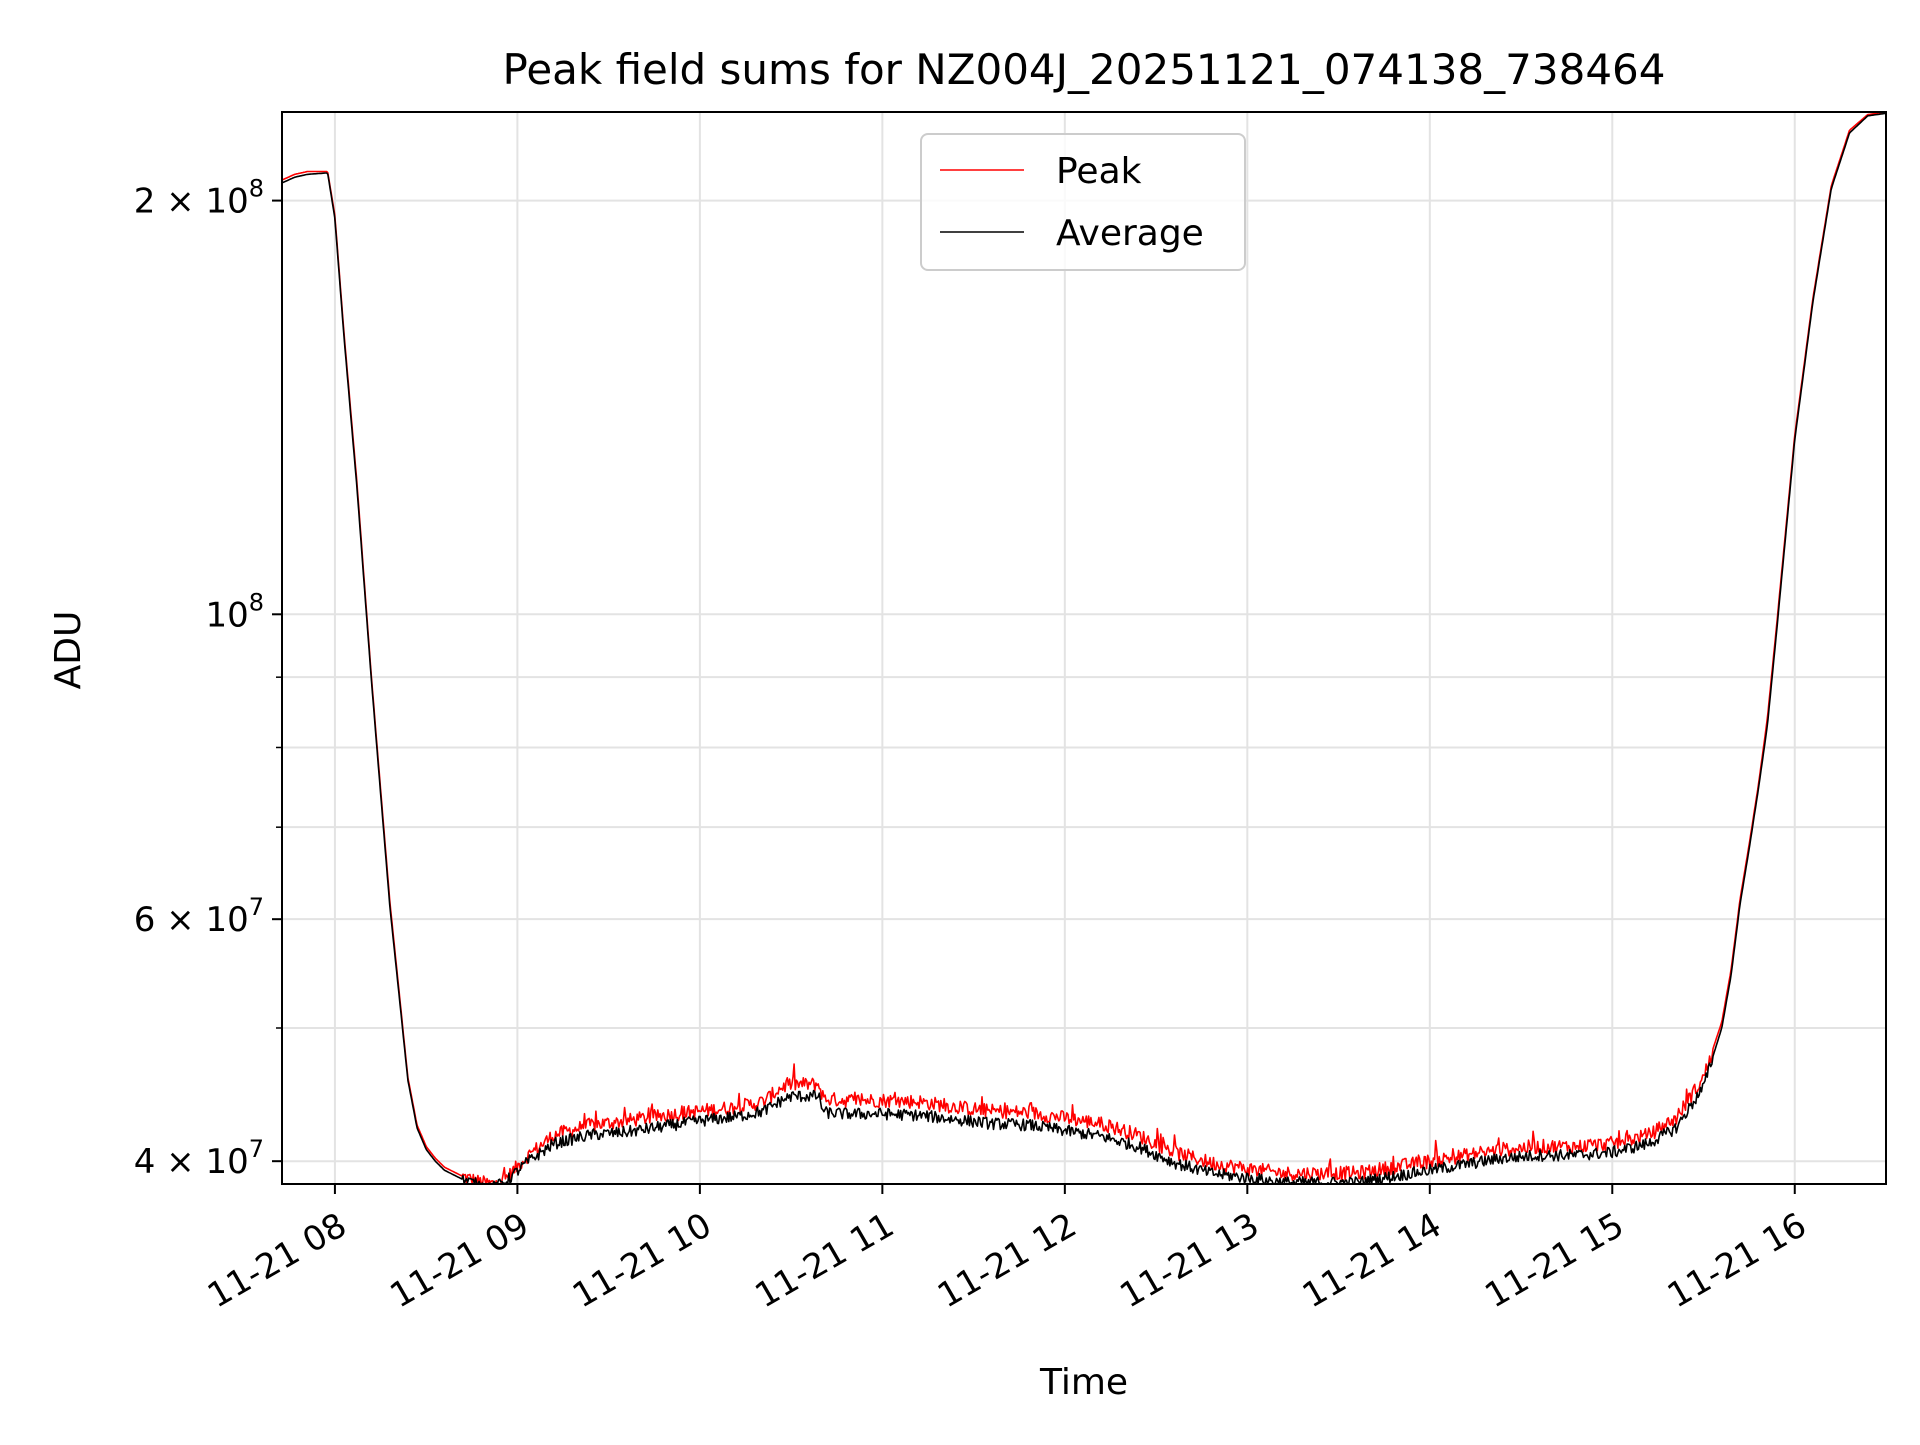 The width and height of the screenshot is (1920, 1445). I want to click on legend-box, so click(1083, 202).